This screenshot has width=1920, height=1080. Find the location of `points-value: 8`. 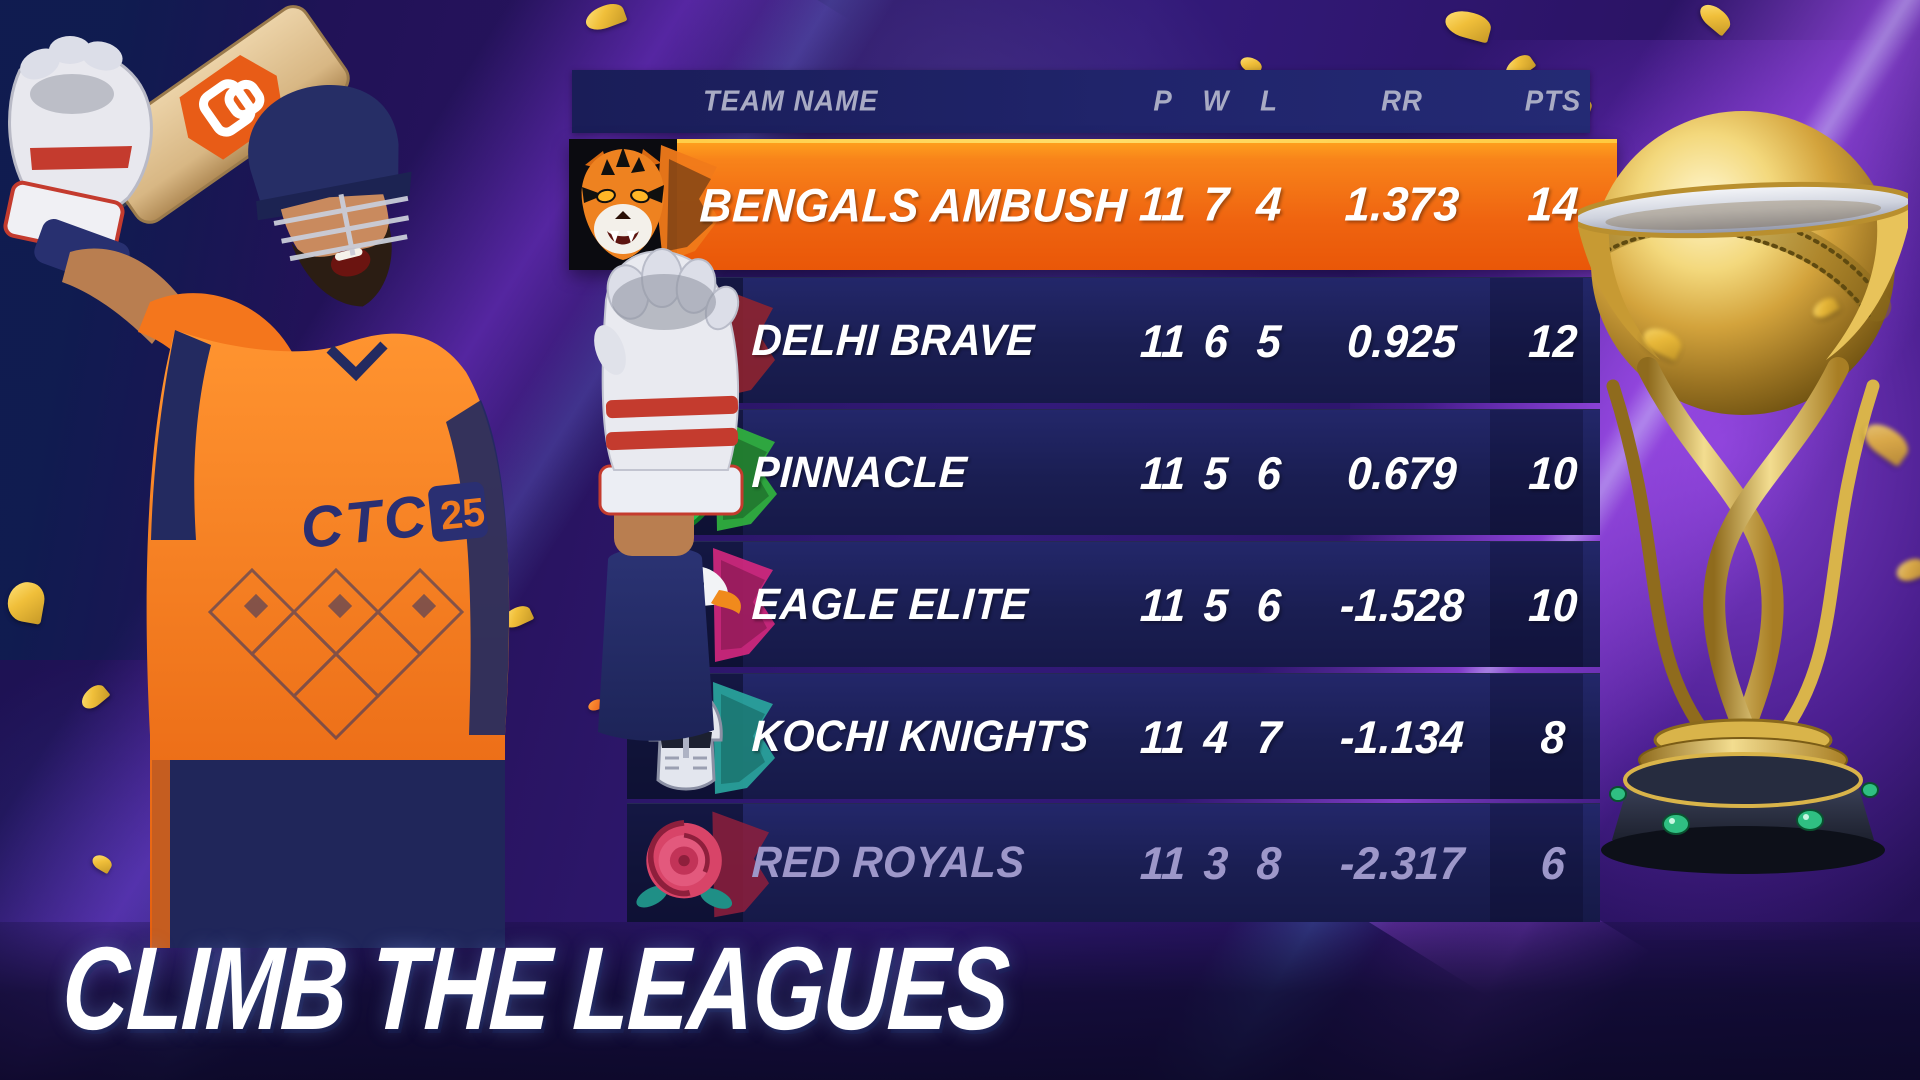

points-value: 8 is located at coordinates (1553, 736).